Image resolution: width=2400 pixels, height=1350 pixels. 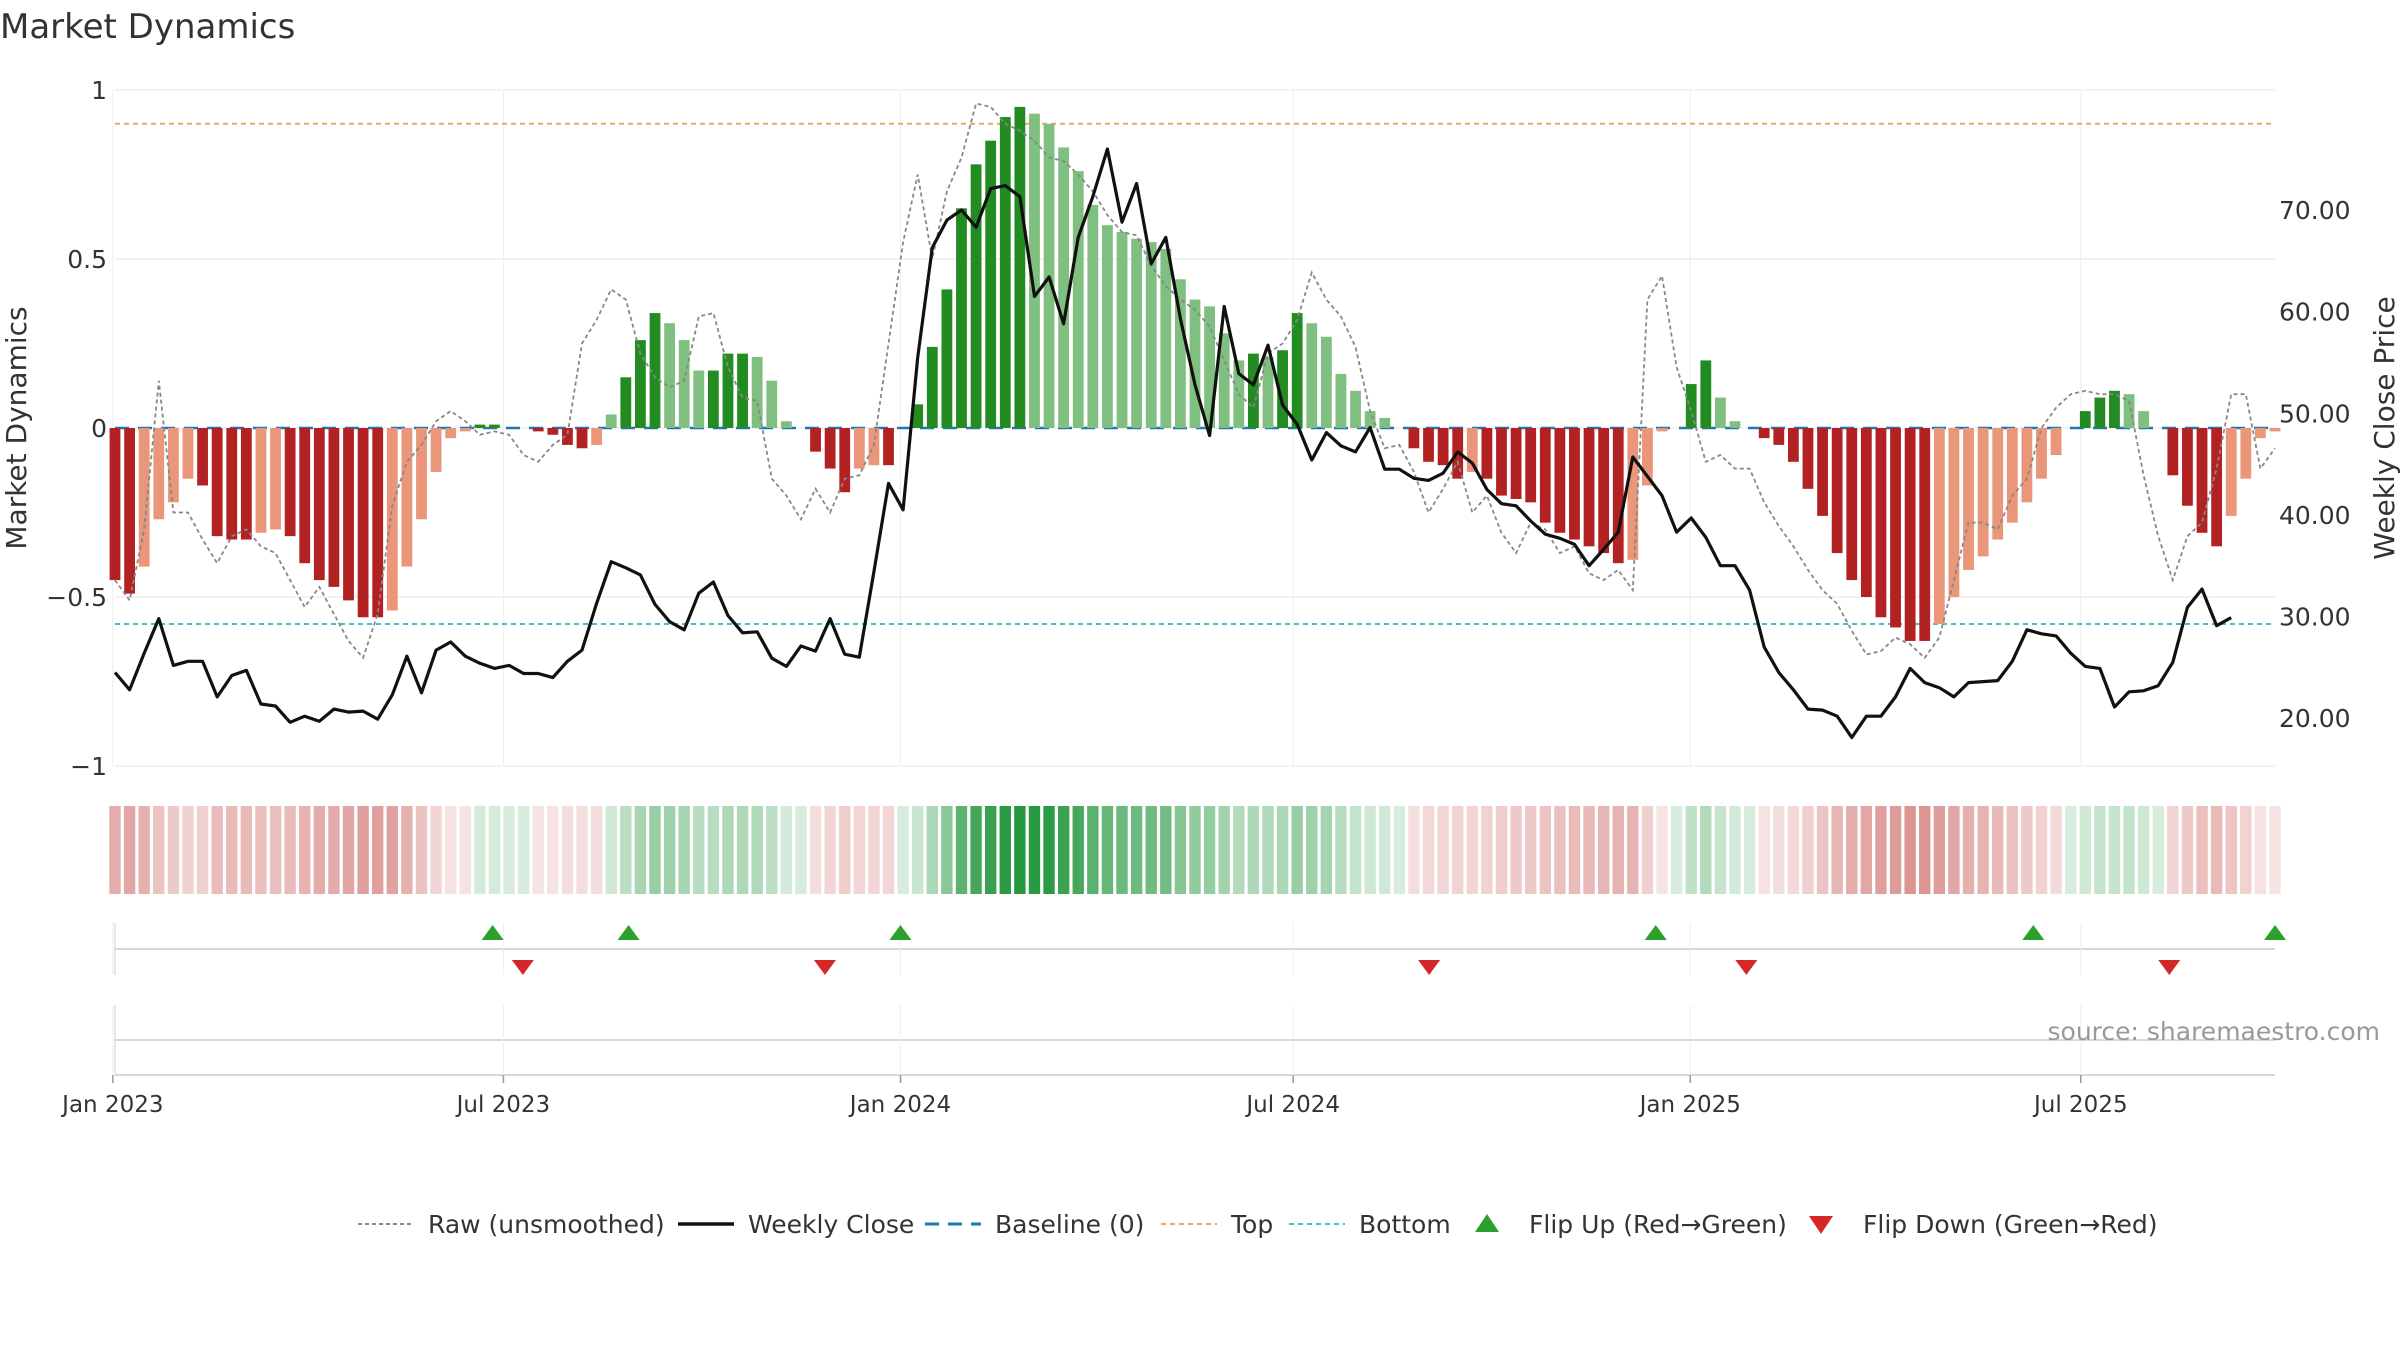 I want to click on legend-label: Bottom, so click(x=1405, y=1224).